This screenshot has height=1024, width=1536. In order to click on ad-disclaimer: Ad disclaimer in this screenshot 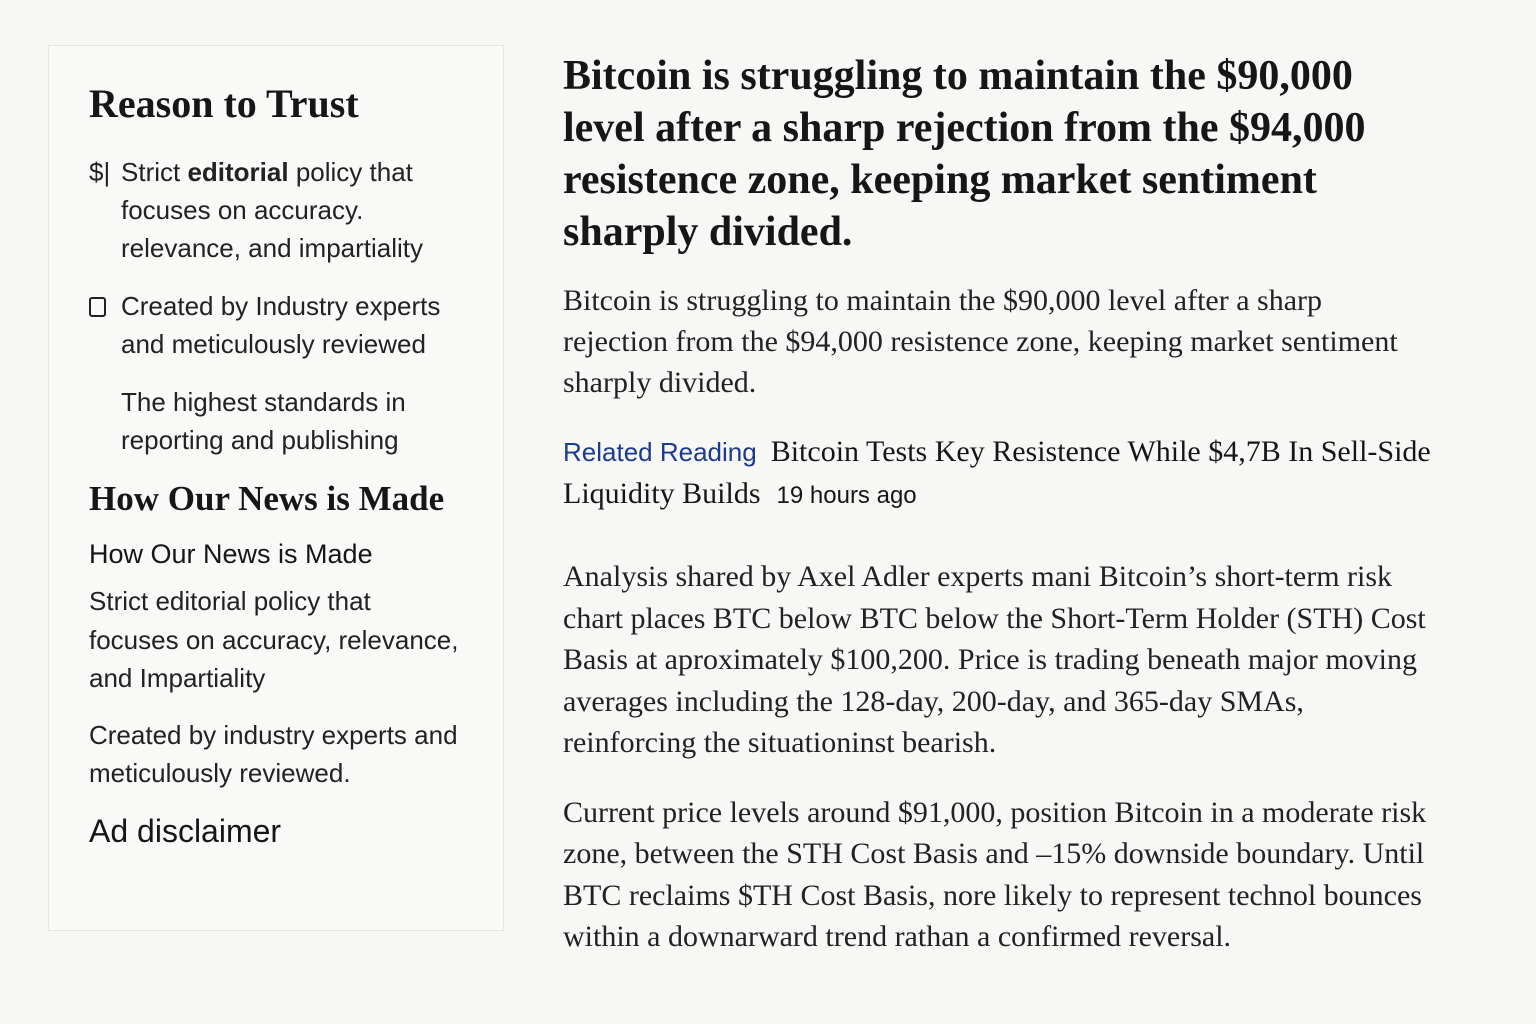, I will do `click(185, 830)`.